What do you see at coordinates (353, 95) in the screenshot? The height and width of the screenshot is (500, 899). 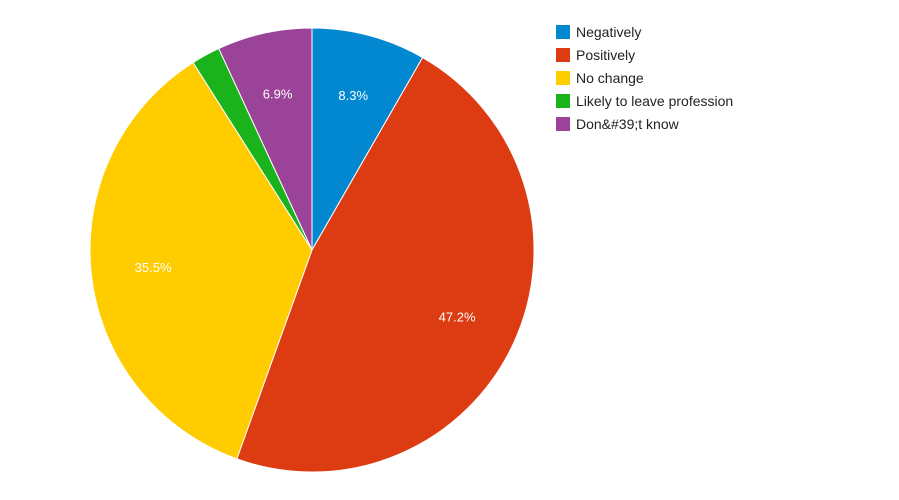 I see `data-label-negatively: 8.3%` at bounding box center [353, 95].